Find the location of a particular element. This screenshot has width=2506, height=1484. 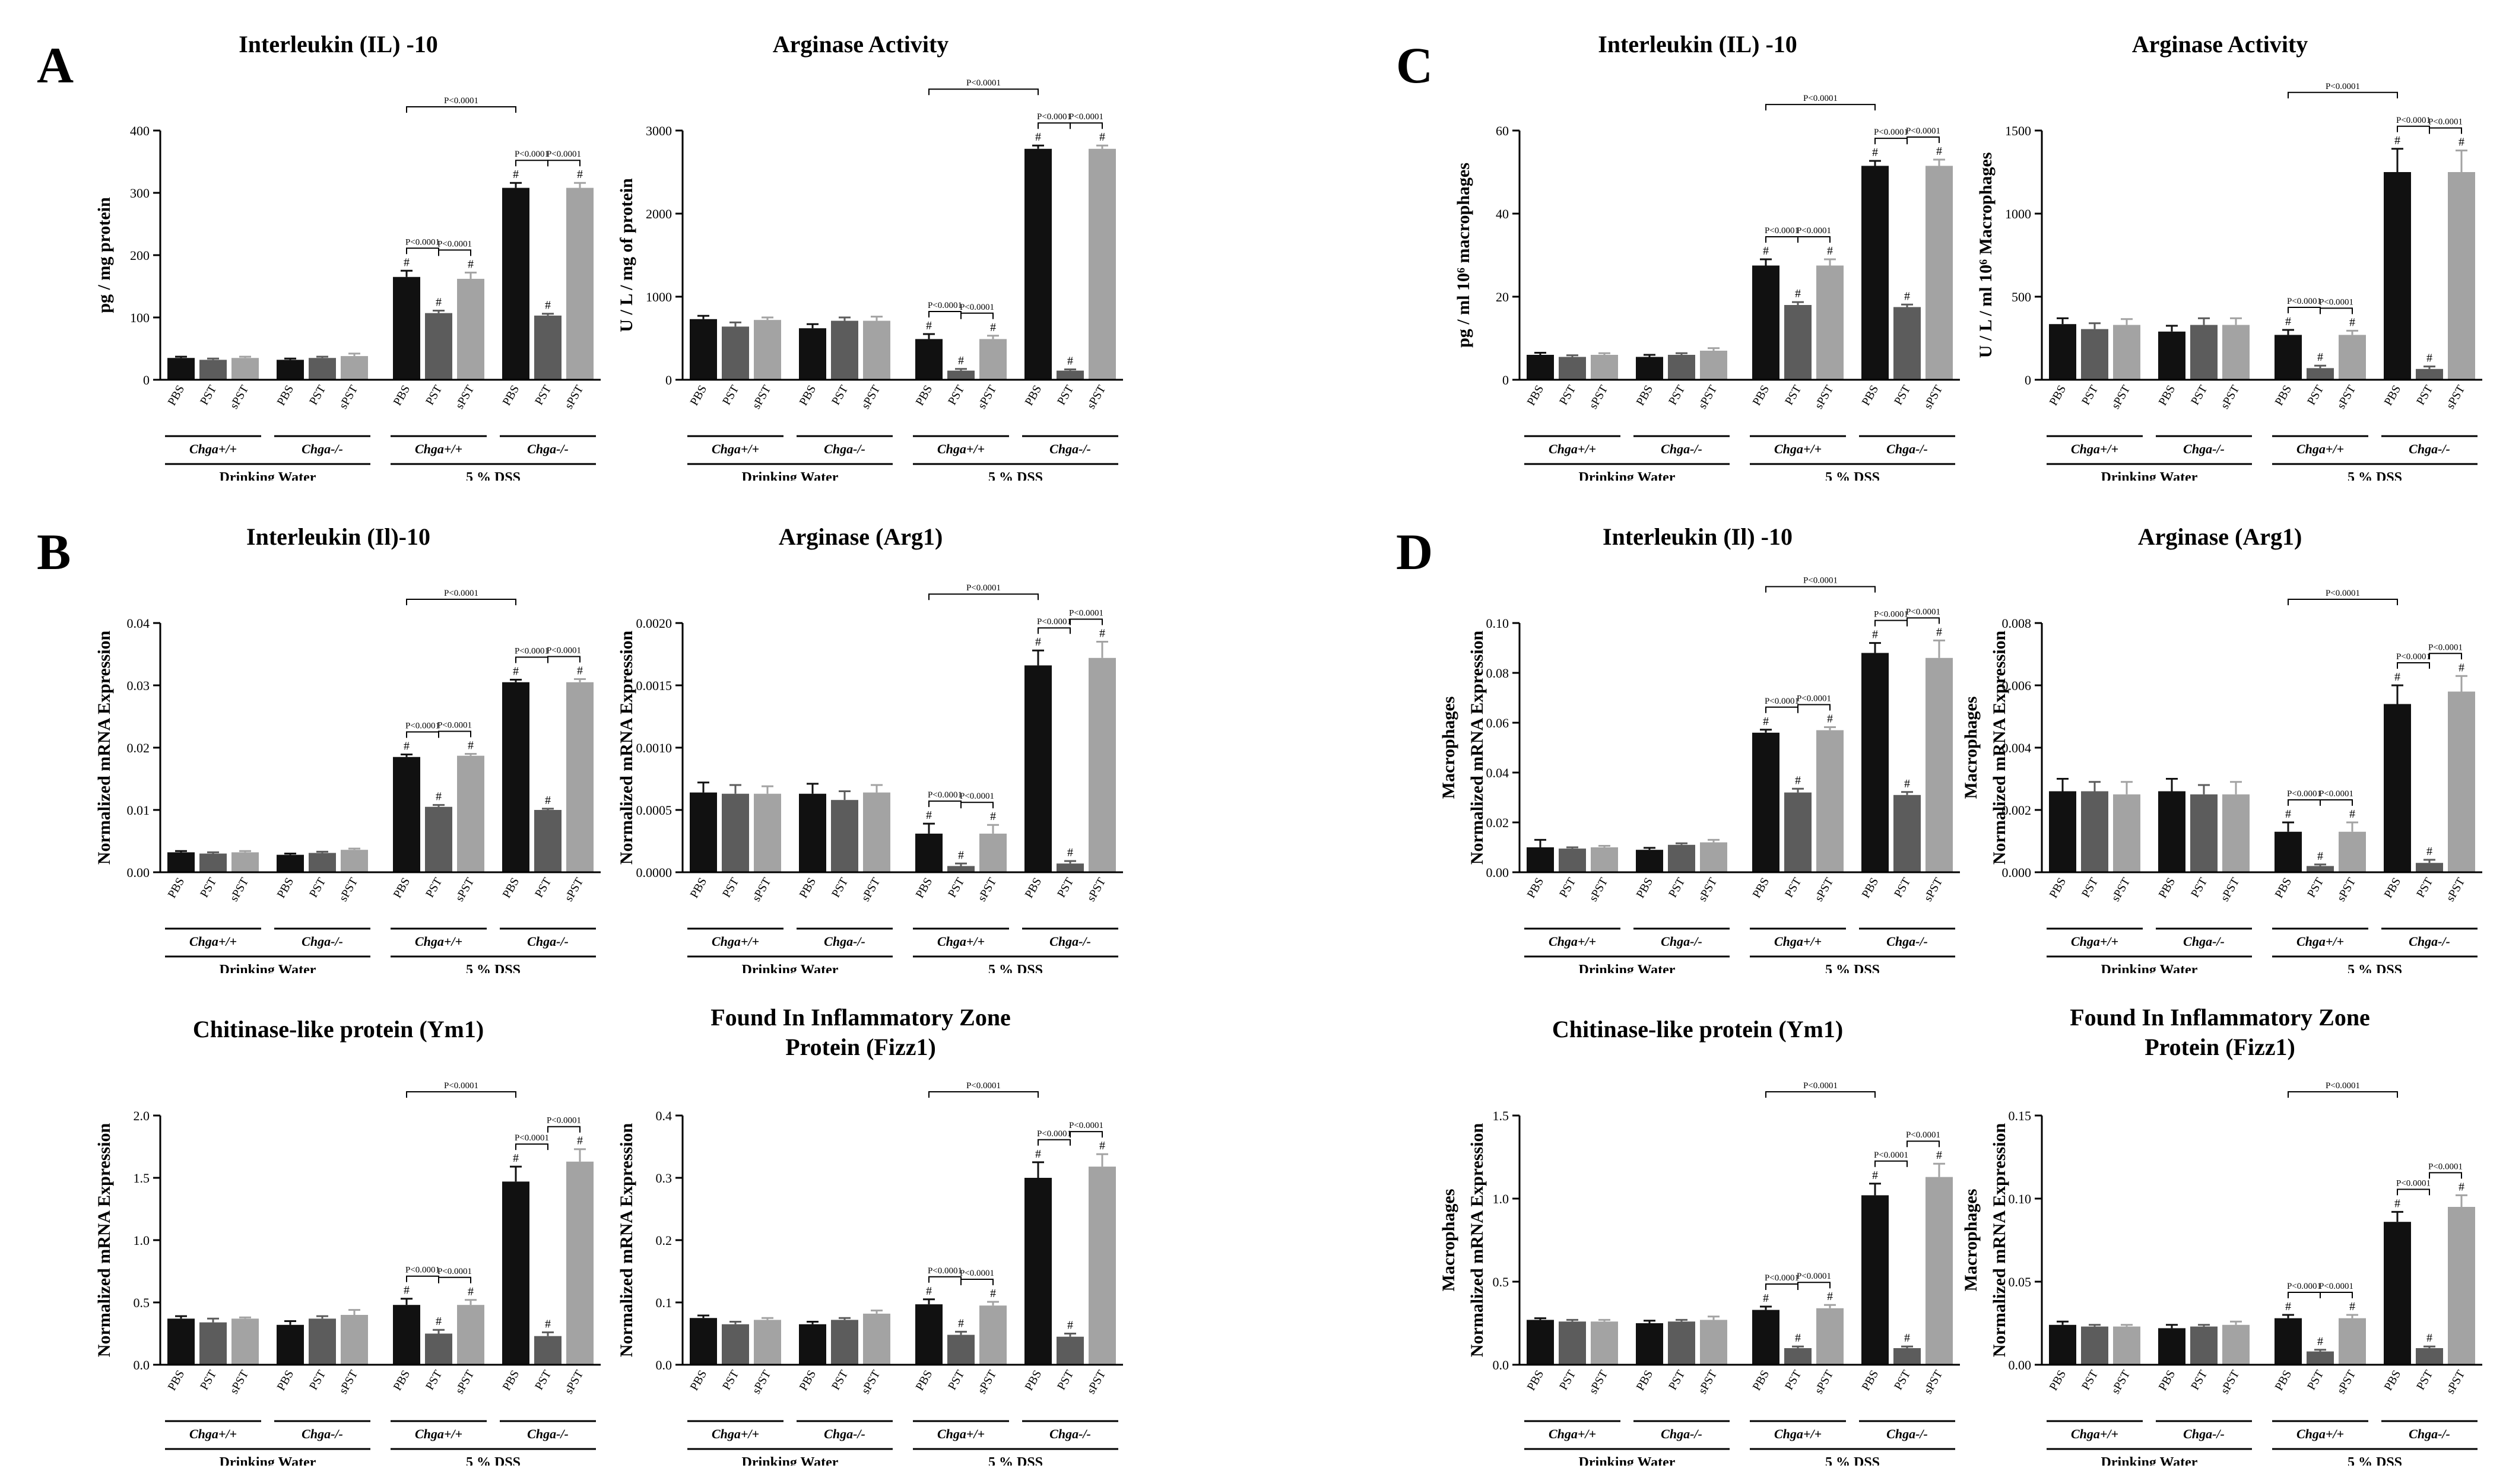

panel-letter-c: C is located at coordinates (1414, 65).